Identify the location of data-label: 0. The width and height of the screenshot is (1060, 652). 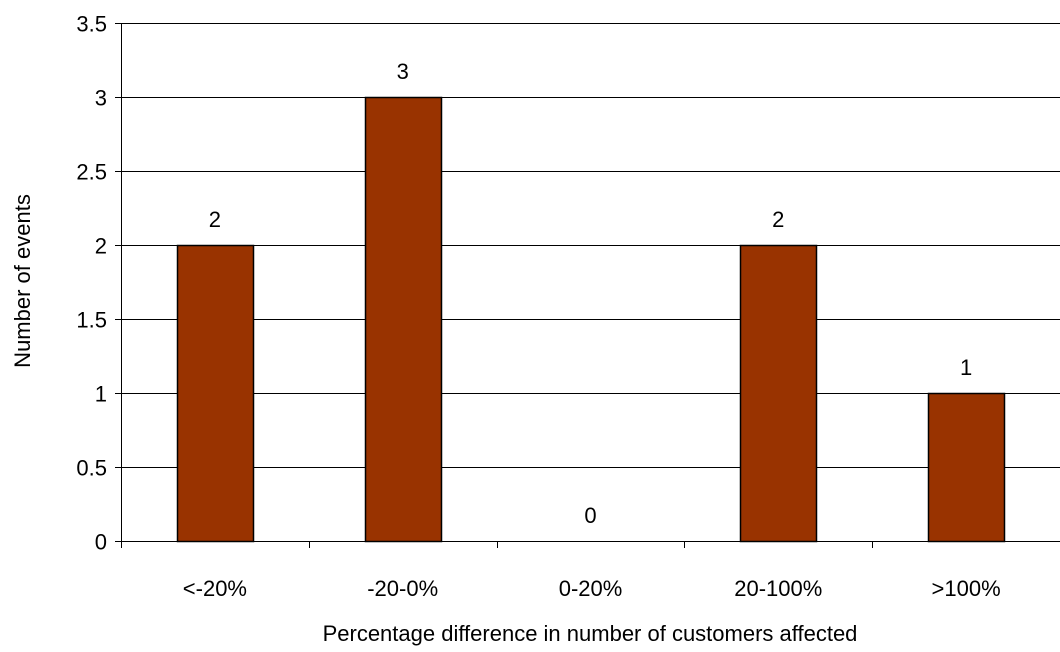
(590, 515).